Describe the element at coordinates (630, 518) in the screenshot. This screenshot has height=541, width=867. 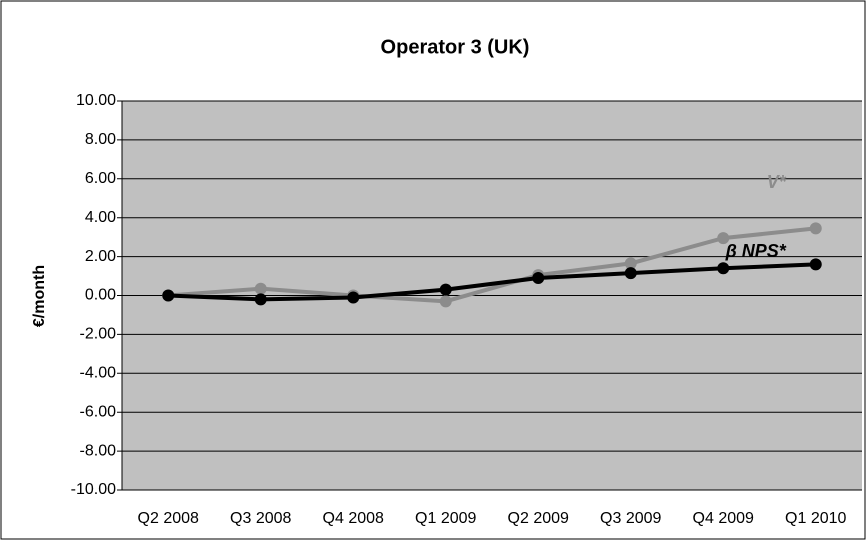
I see `x-tick-label: Q3 2009` at that location.